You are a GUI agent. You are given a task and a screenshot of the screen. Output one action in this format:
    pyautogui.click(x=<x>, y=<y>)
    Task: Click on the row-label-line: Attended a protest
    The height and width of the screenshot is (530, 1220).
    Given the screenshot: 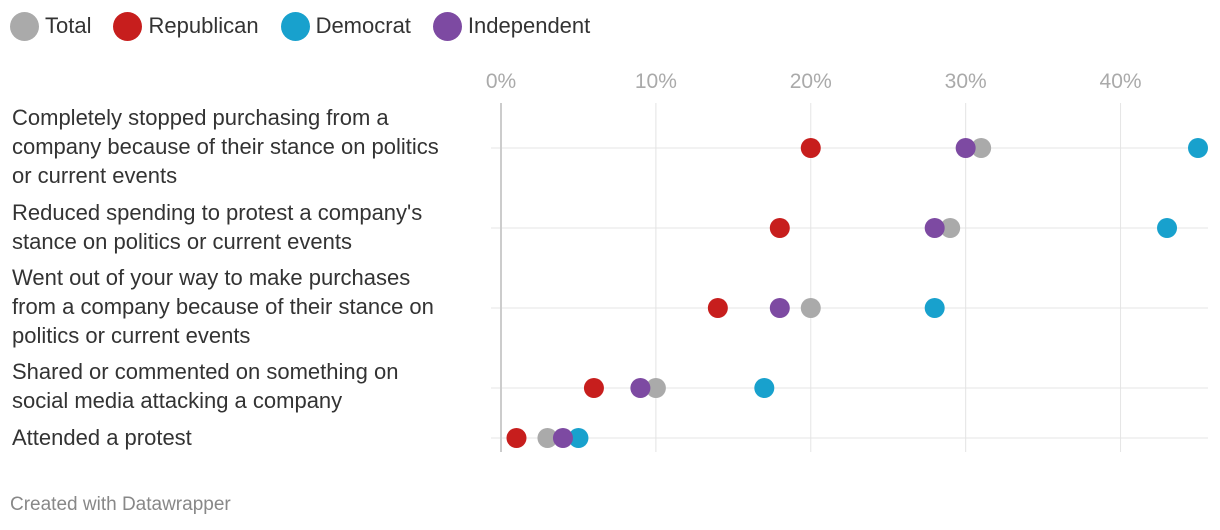 What is the action you would take?
    pyautogui.click(x=102, y=437)
    